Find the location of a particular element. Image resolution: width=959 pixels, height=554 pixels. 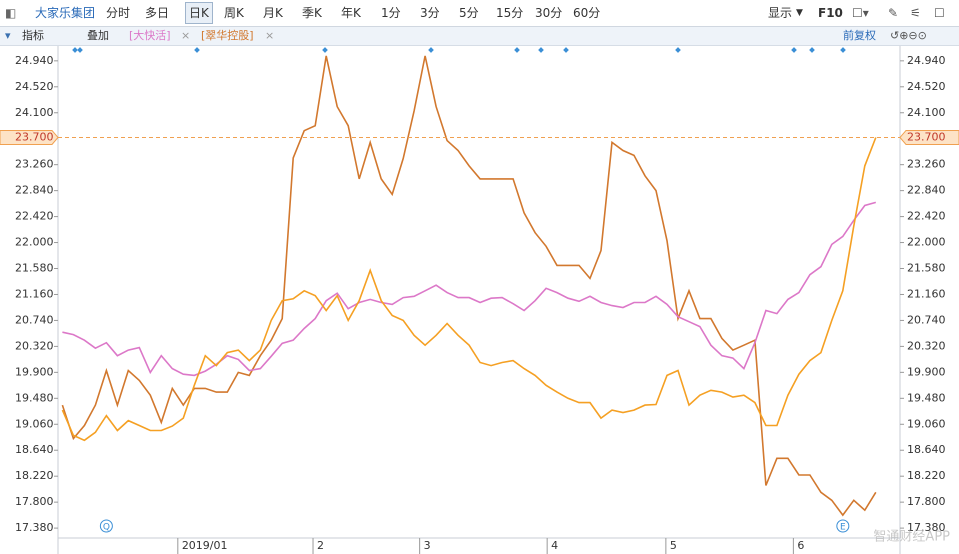

period-tab: 1分 is located at coordinates (391, 13).